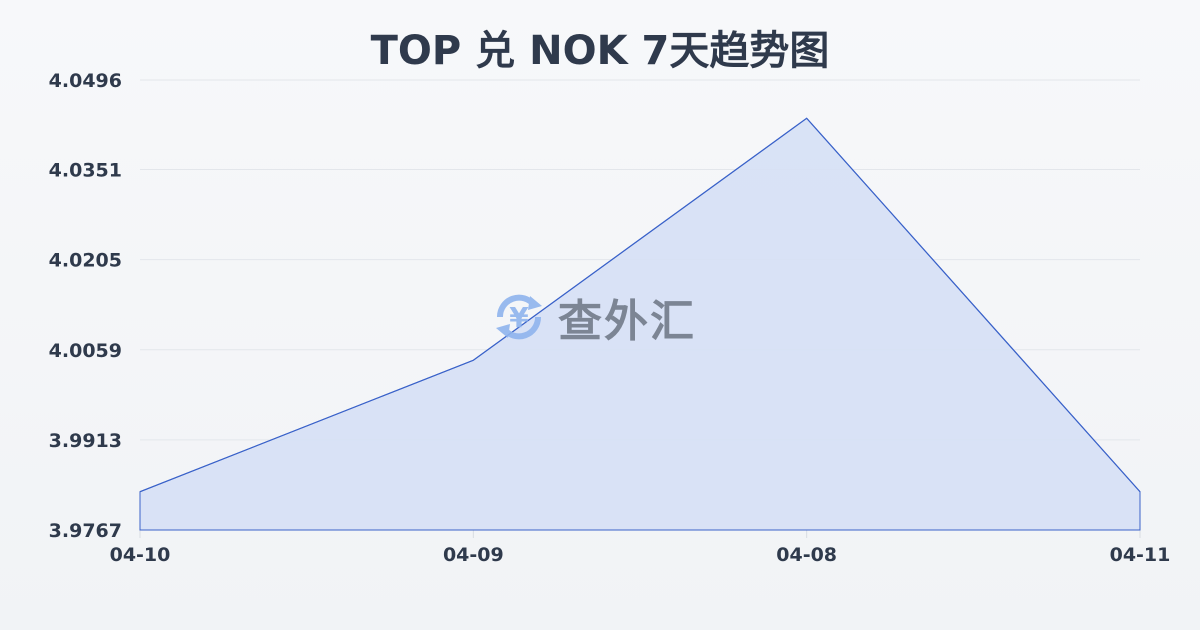 The width and height of the screenshot is (1200, 630). I want to click on x-tick-label: 04-10, so click(140, 555).